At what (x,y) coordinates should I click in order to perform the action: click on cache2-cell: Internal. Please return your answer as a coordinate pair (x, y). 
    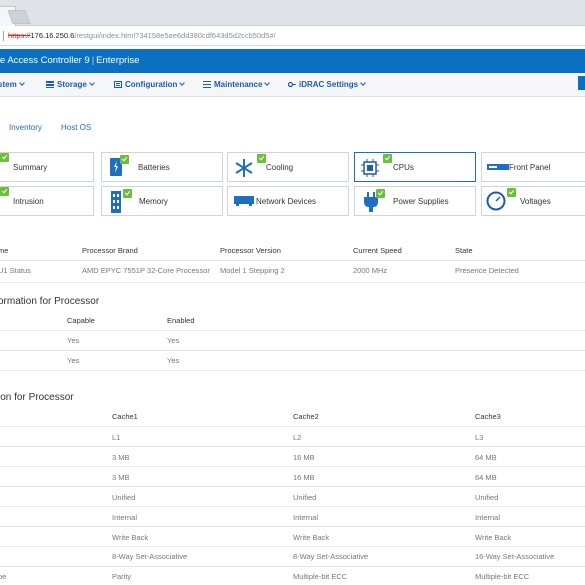
    Looking at the image, I should click on (306, 517).